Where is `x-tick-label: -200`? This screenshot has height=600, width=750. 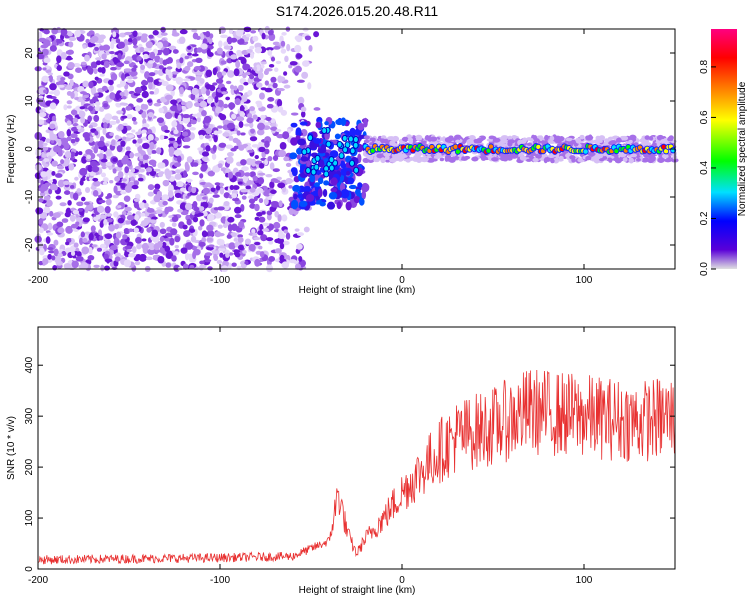 x-tick-label: -200 is located at coordinates (38, 280).